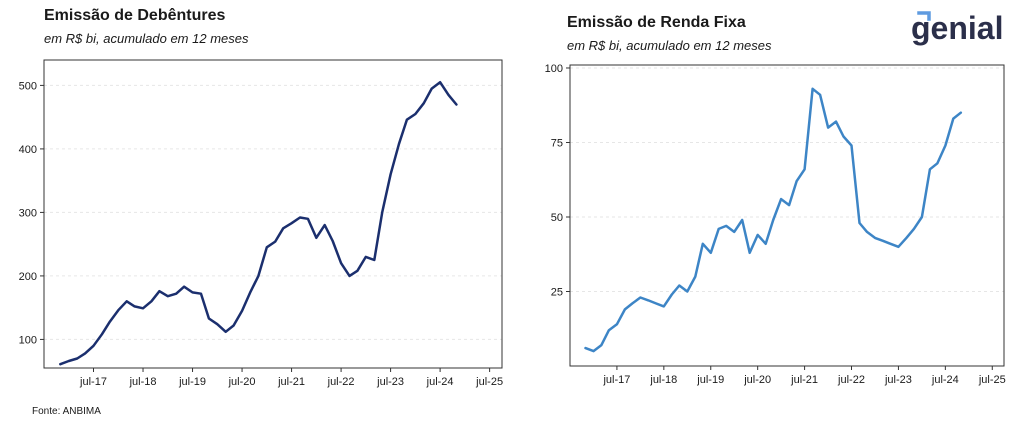  Describe the element at coordinates (557, 143) in the screenshot. I see `y-tick-label: 75` at that location.